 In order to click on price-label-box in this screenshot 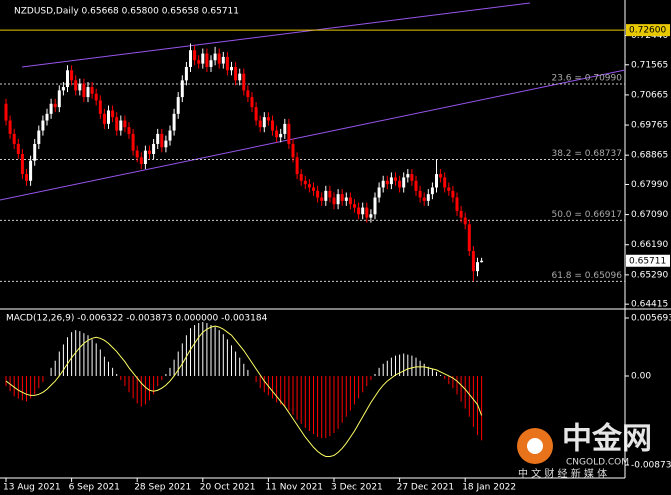, I will do `click(648, 260)`.